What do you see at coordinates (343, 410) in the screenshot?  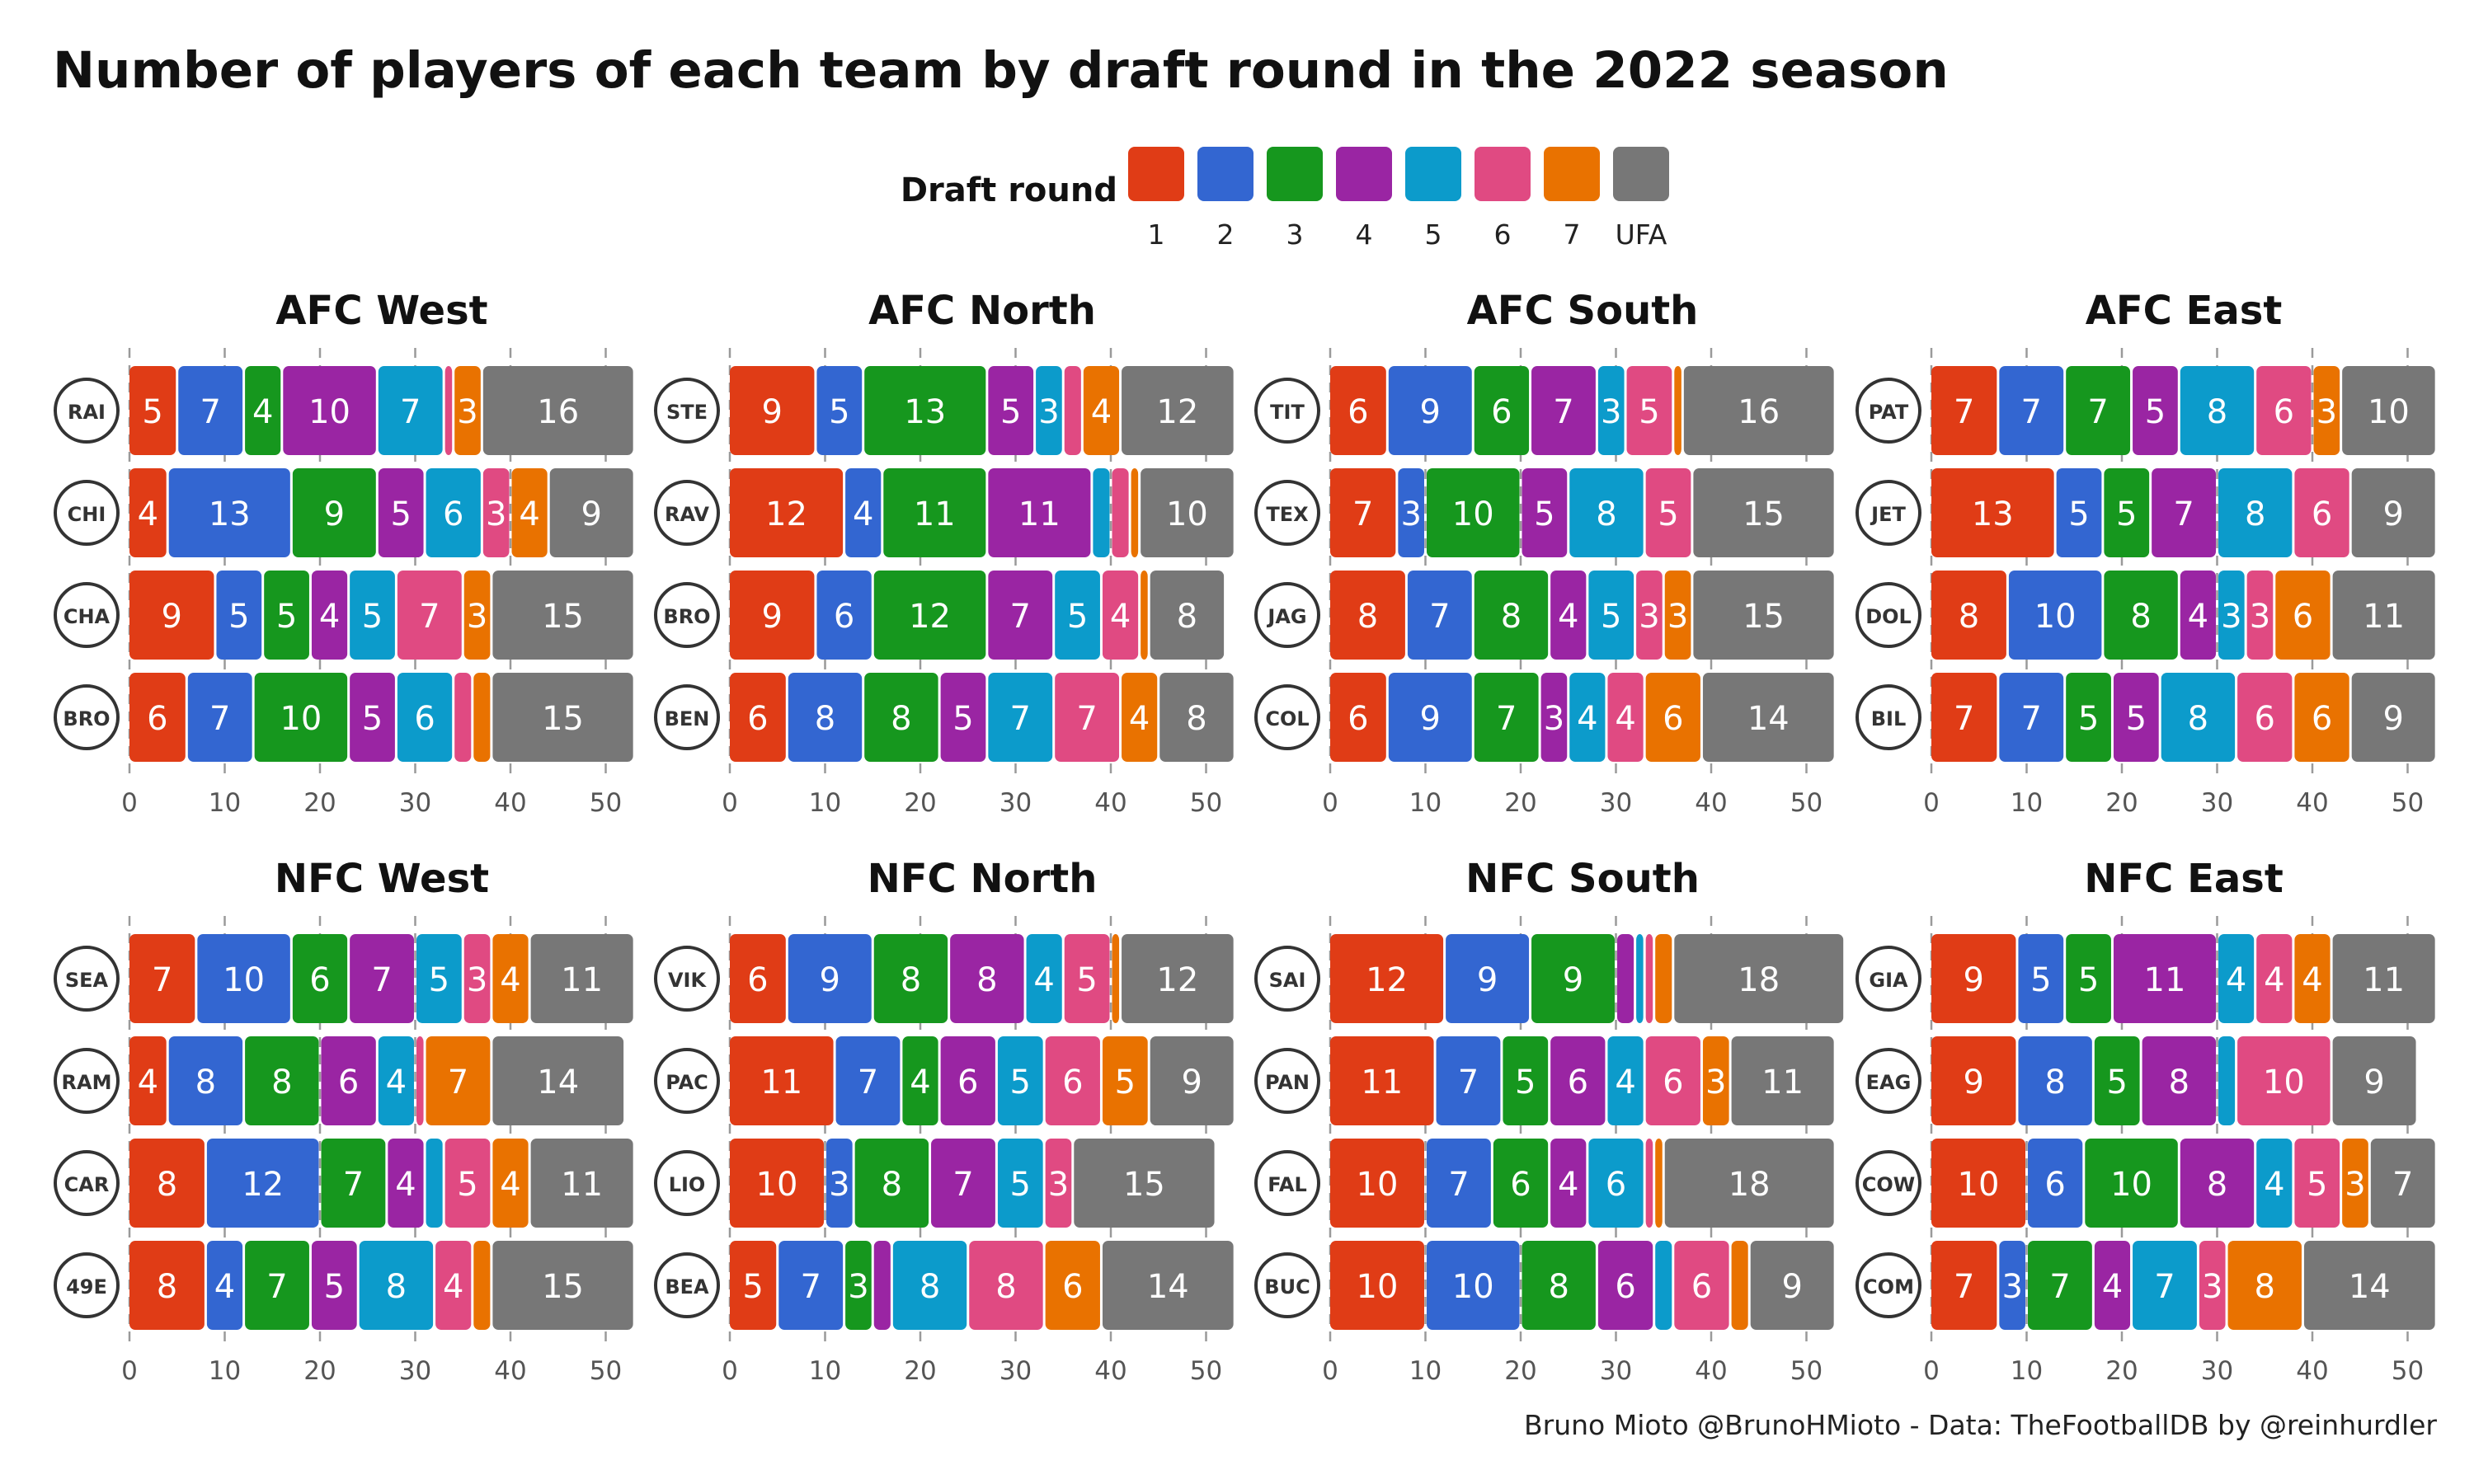 I see `team-row-las-vegas-raiders: RAI 5 7 4 10 7 3 16` at bounding box center [343, 410].